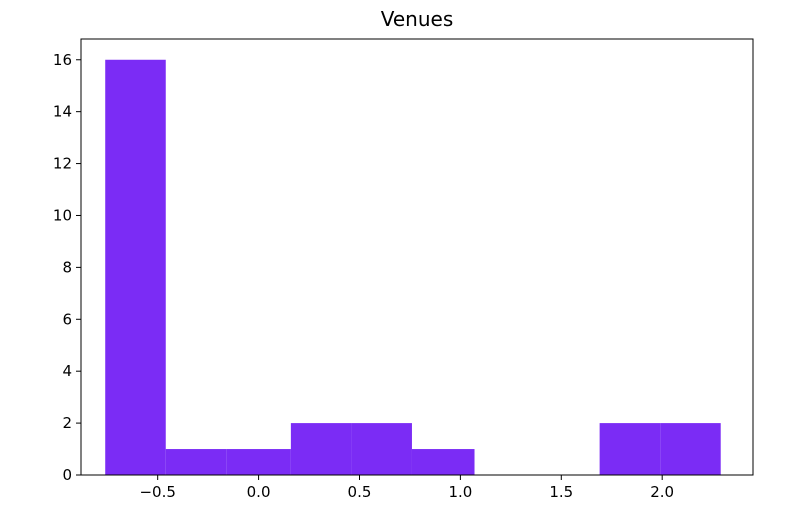  I want to click on y-tick-label: 16, so click(62, 60).